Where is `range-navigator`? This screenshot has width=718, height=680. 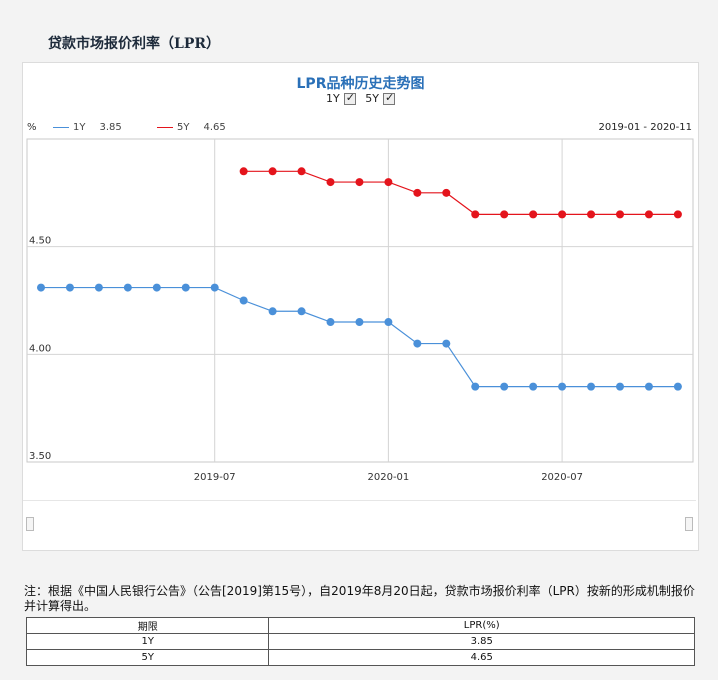 range-navigator is located at coordinates (359, 524).